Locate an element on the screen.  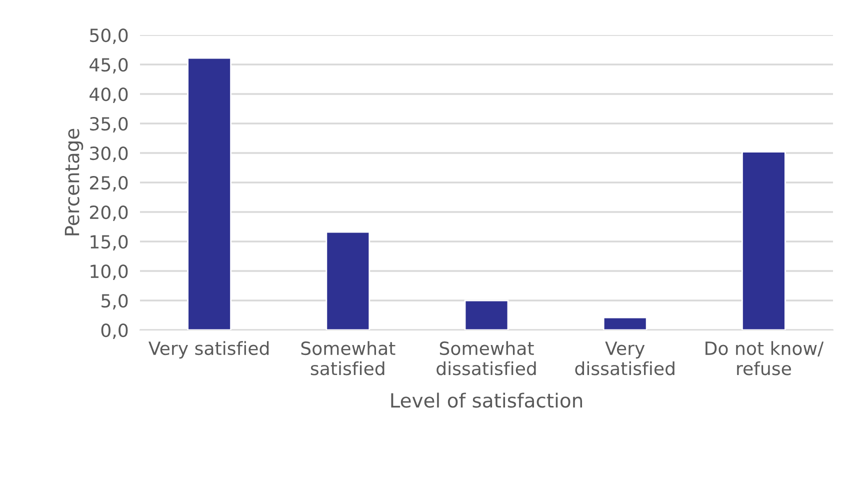
x-tick-label: Somewhat dissatisfied is located at coordinates (486, 358).